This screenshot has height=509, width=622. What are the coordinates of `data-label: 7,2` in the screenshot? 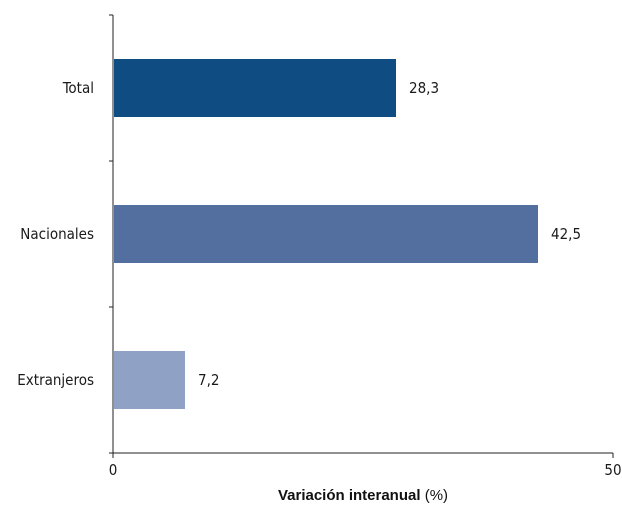 It's located at (208, 380).